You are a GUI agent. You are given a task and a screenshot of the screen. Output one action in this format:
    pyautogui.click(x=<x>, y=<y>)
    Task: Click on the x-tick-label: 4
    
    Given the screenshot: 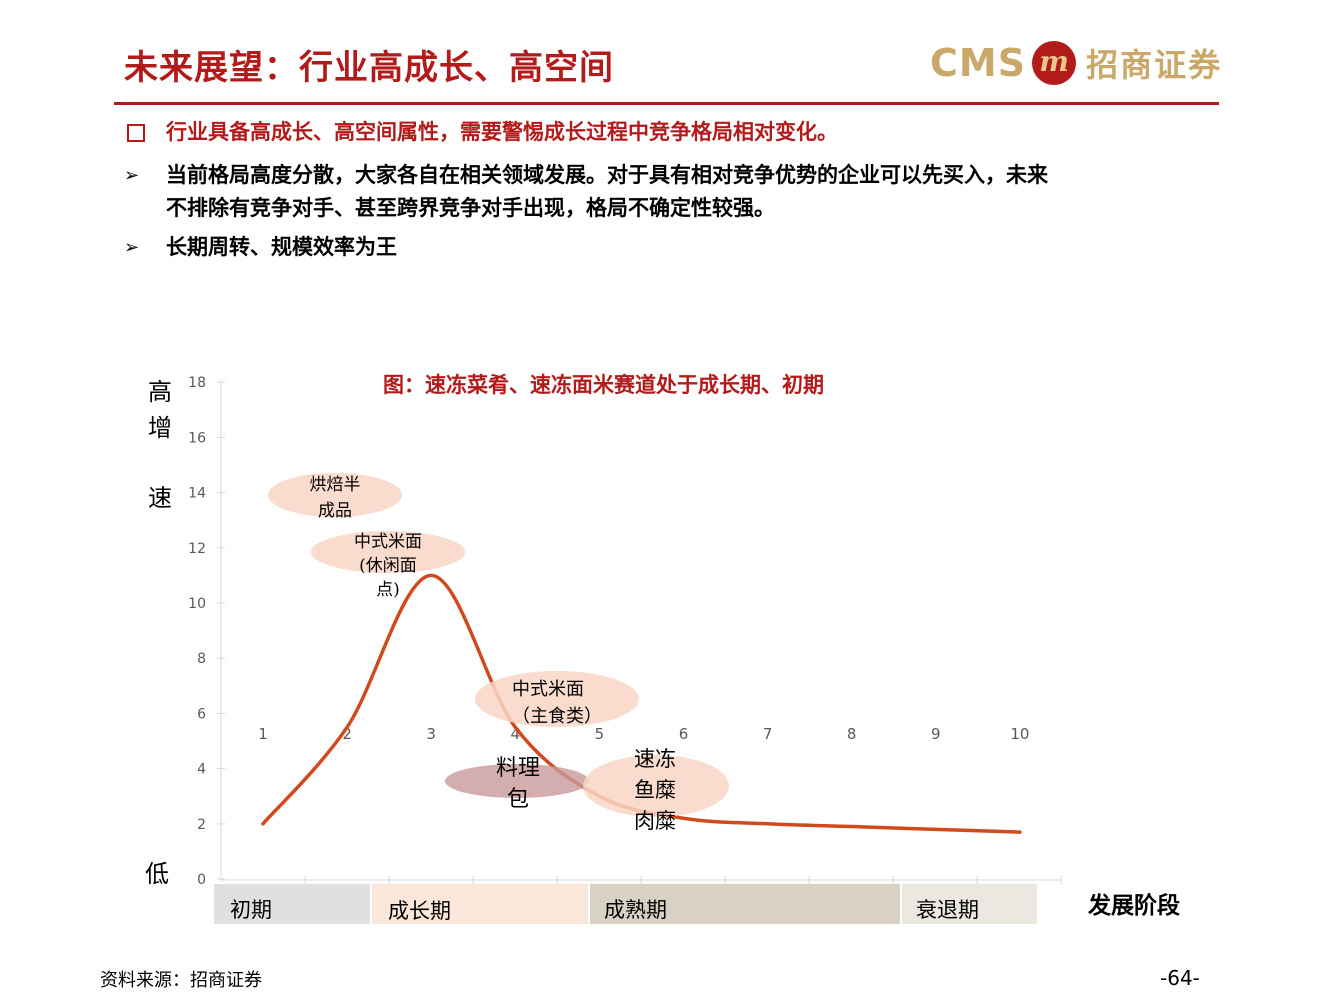 What is the action you would take?
    pyautogui.click(x=516, y=734)
    